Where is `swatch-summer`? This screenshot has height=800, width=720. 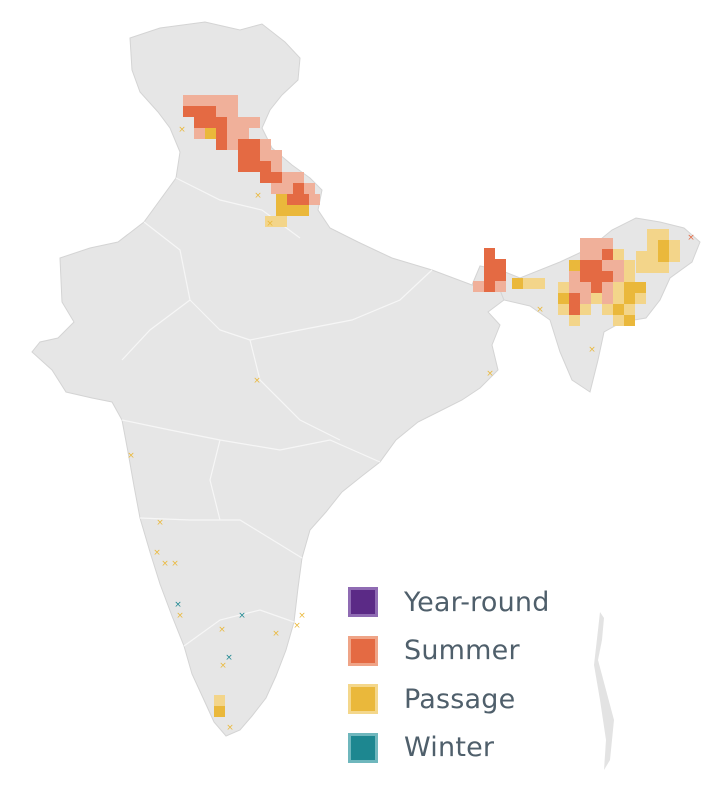 swatch-summer is located at coordinates (363, 650).